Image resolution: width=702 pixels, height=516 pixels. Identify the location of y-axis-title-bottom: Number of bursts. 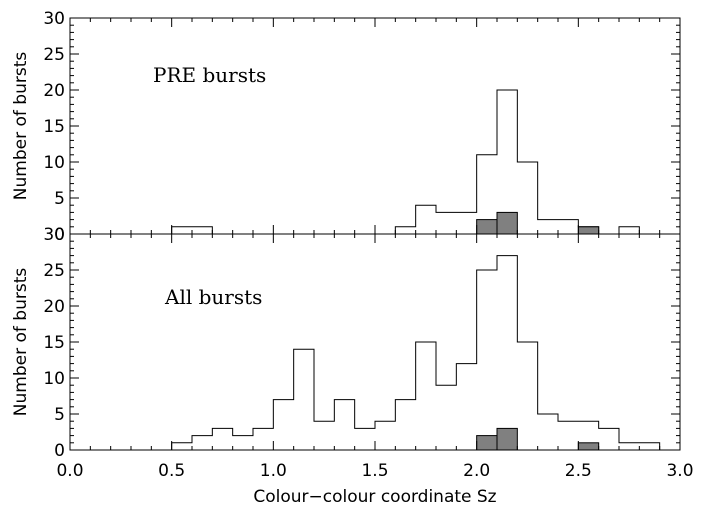
(21, 342).